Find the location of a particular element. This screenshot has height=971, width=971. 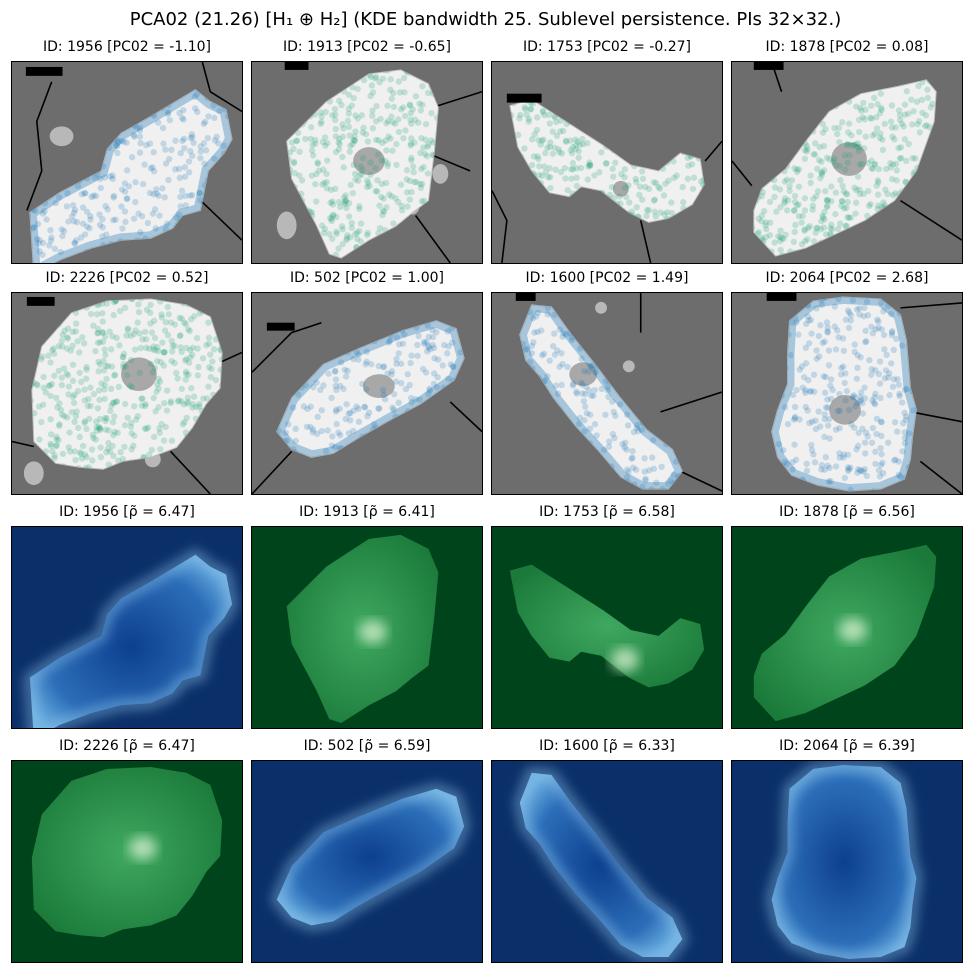

panel-title: ID: 1600 [ρ̃ = 6.33] is located at coordinates (607, 746).